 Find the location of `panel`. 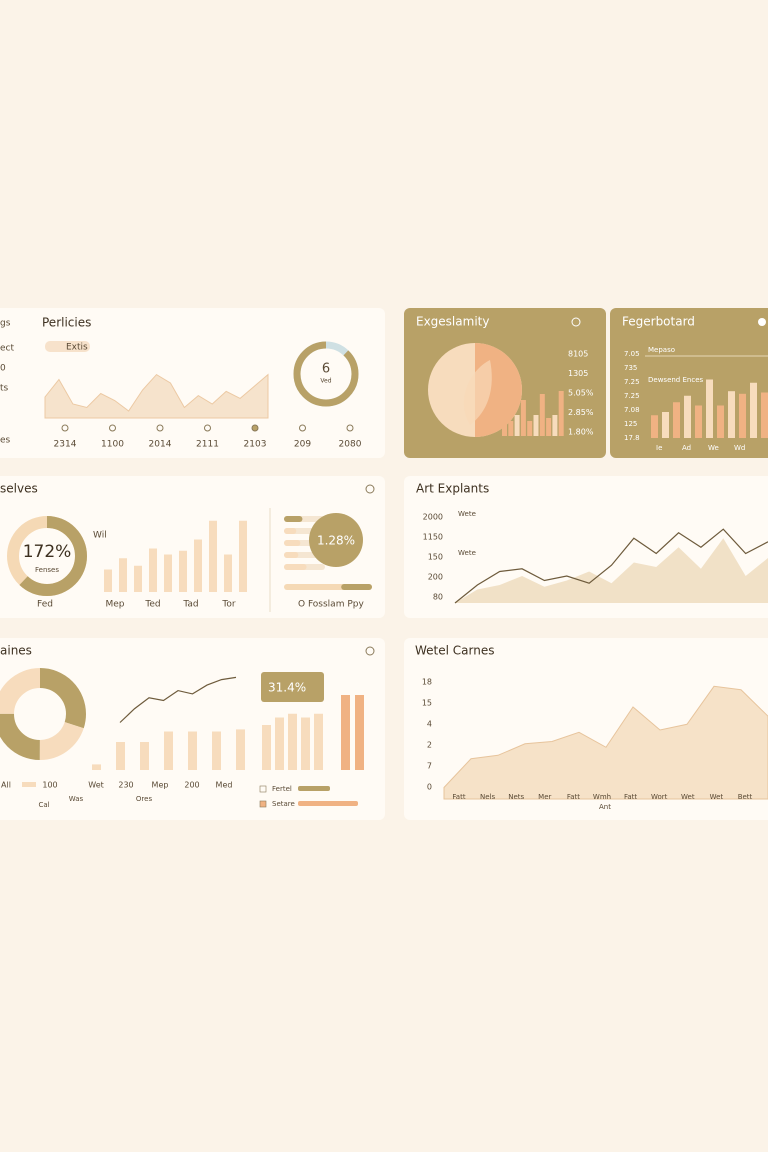

panel is located at coordinates (192, 547).